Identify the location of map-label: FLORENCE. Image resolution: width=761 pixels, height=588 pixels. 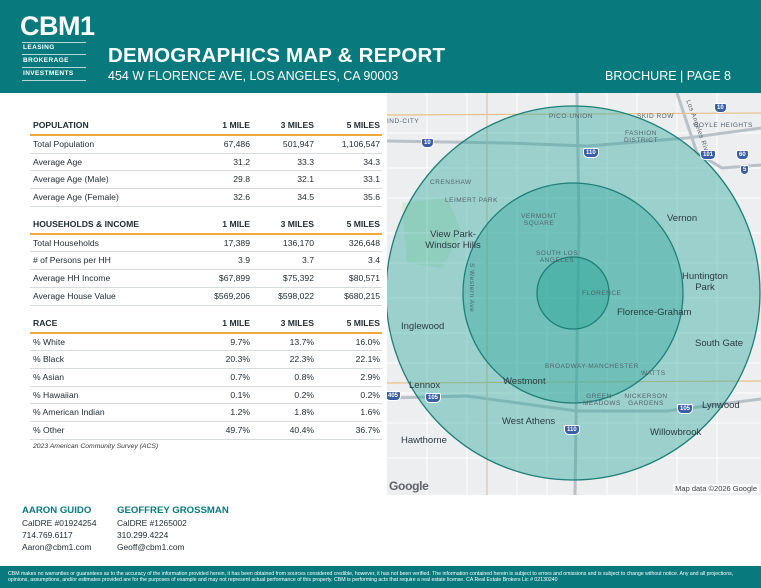
(602, 293).